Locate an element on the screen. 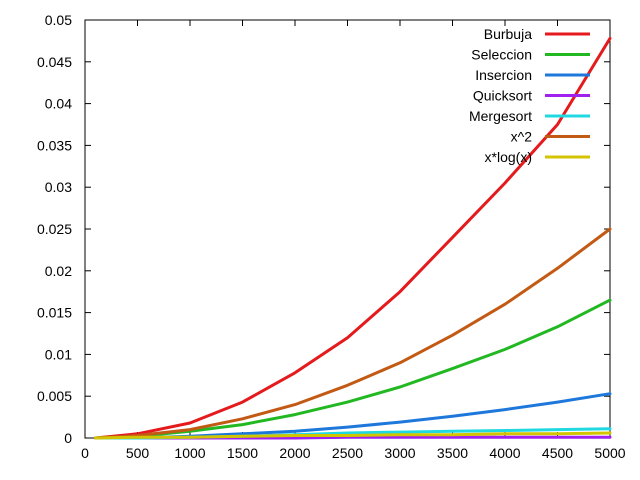 This screenshot has height=480, width=640. y-tick-label: 0.045 is located at coordinates (54, 62).